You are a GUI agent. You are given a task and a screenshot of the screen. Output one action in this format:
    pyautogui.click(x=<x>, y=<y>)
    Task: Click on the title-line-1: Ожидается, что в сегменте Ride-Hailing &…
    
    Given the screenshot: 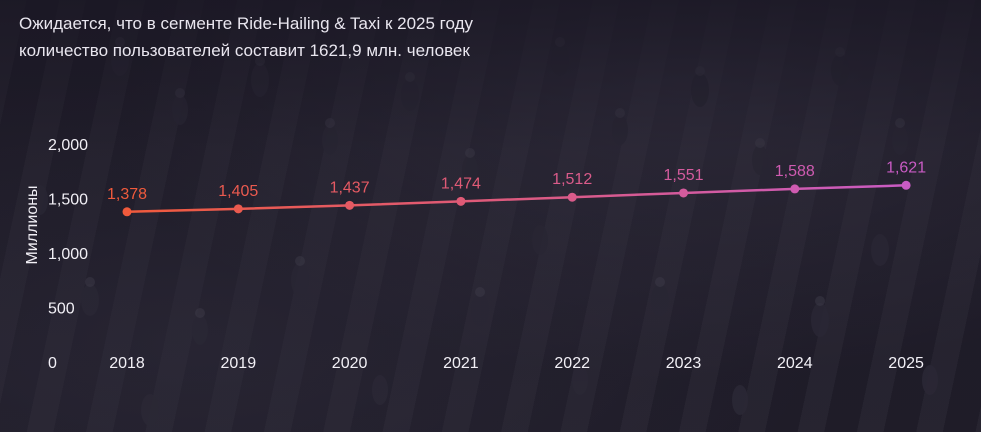 What is the action you would take?
    pyautogui.click(x=246, y=23)
    